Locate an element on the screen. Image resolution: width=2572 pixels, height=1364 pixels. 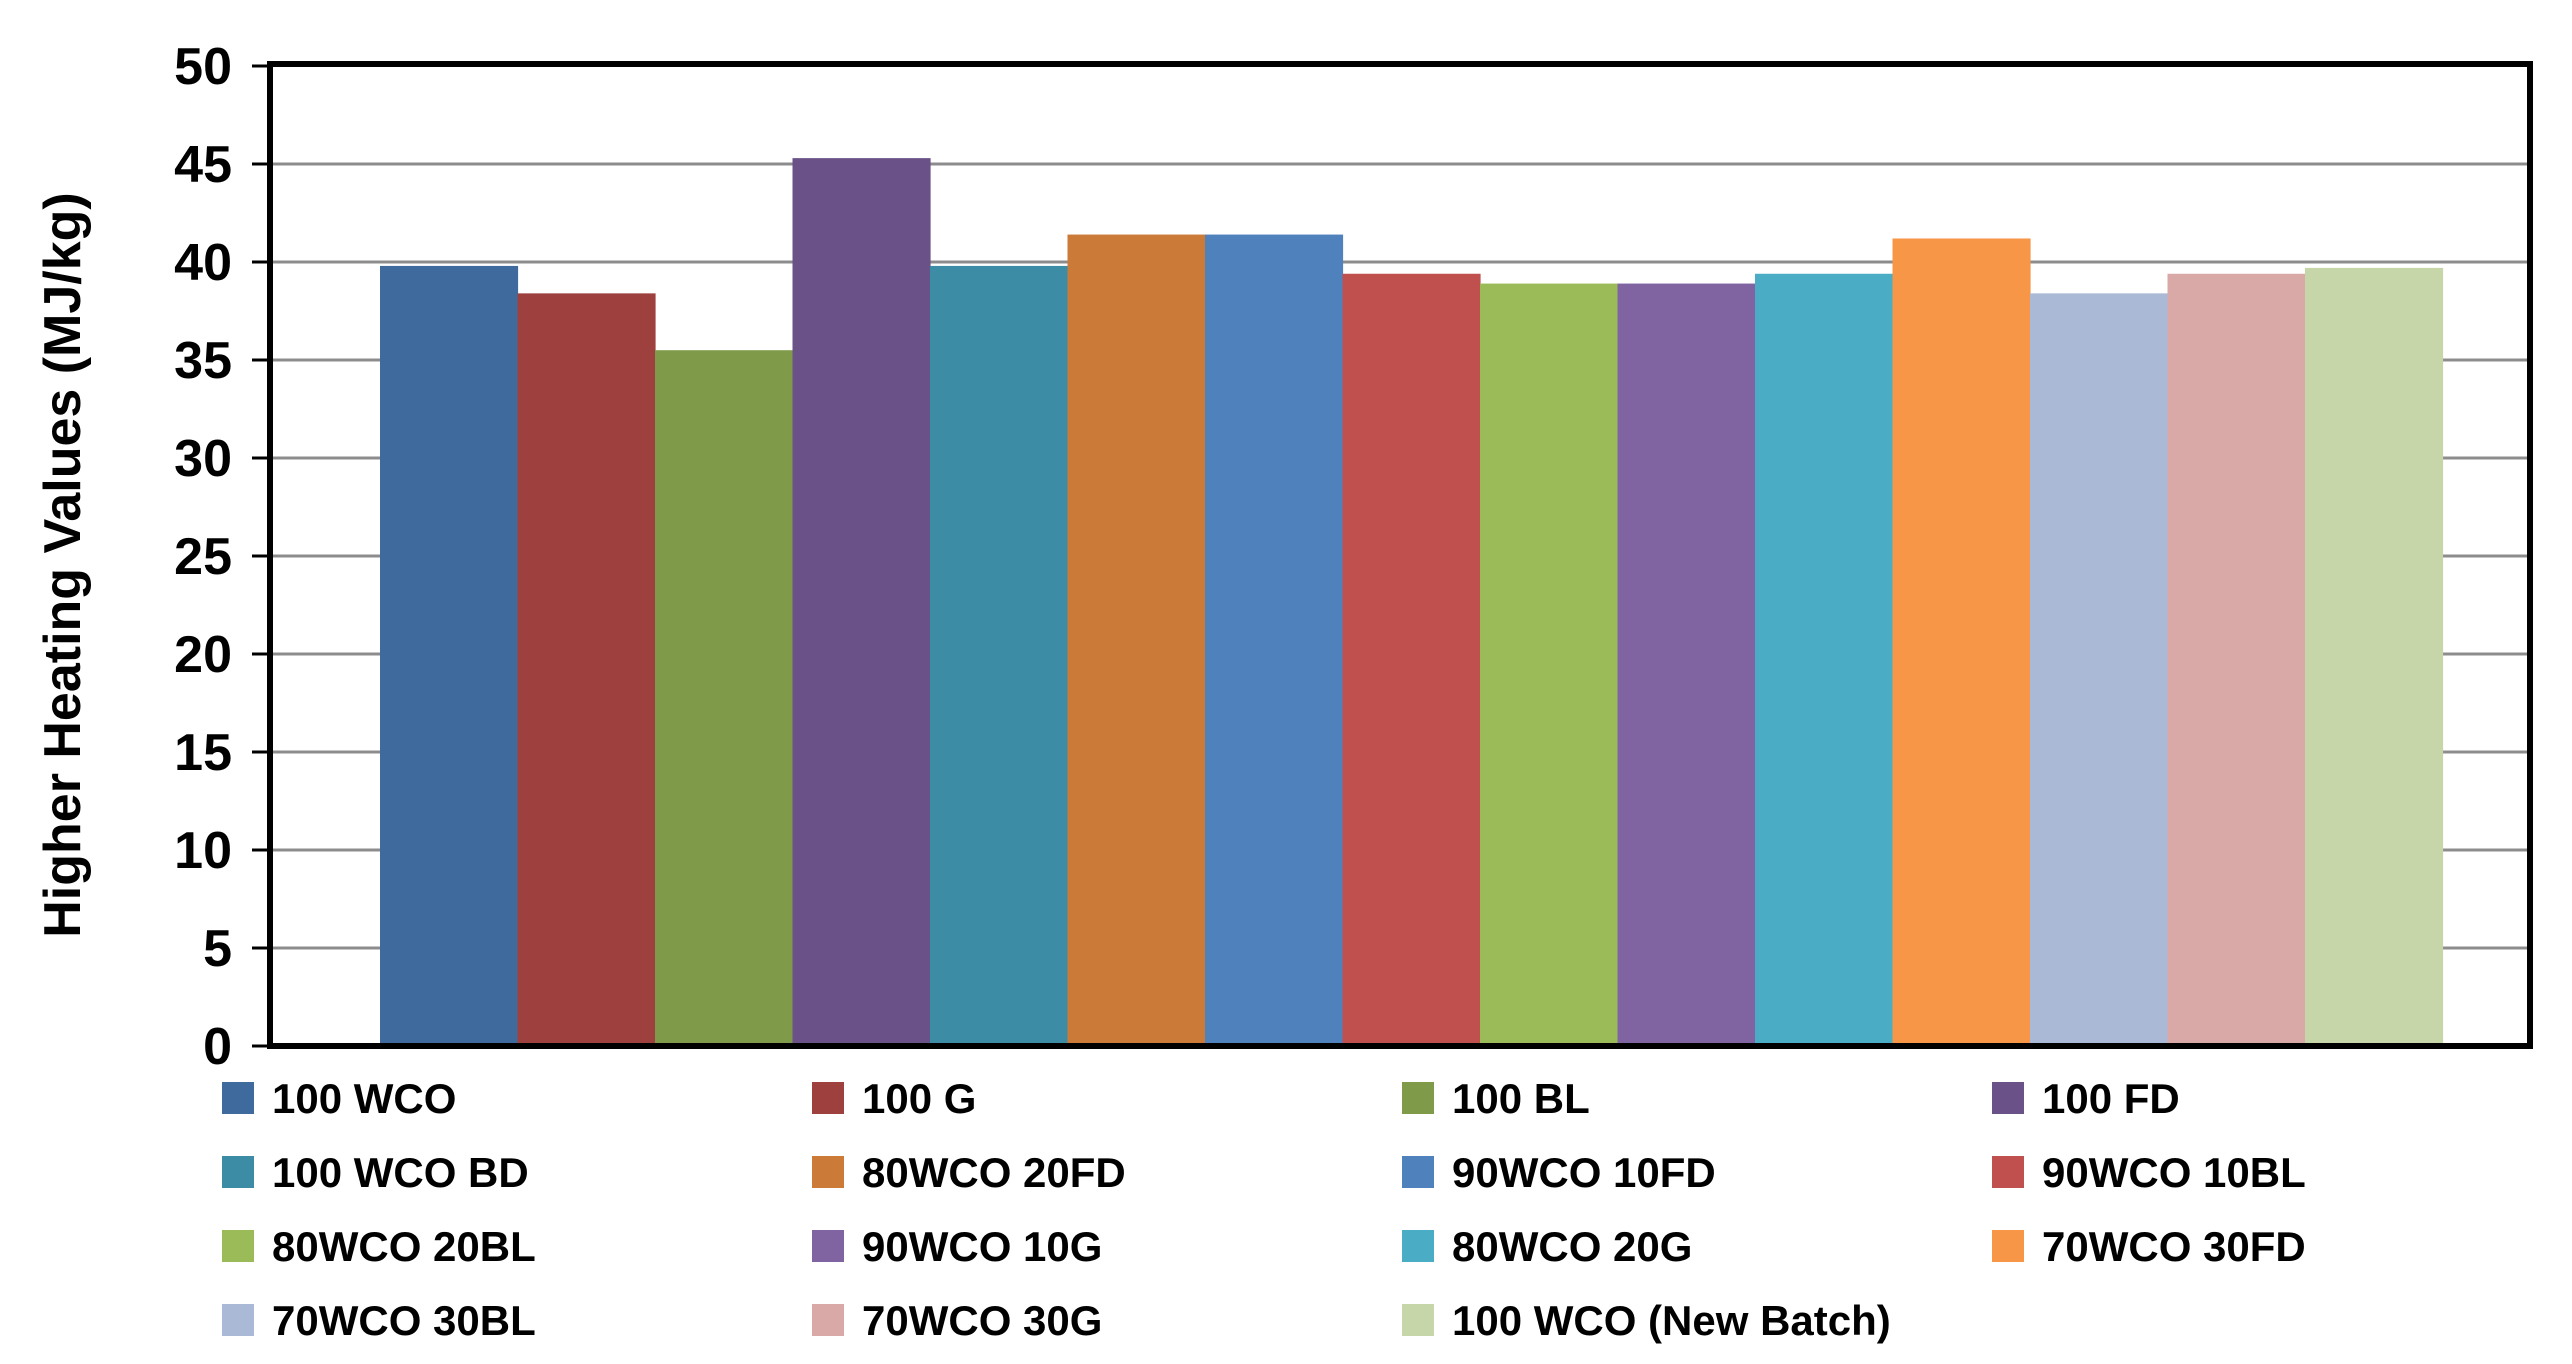
legend-item: 70WCO 30BL is located at coordinates (379, 1320).